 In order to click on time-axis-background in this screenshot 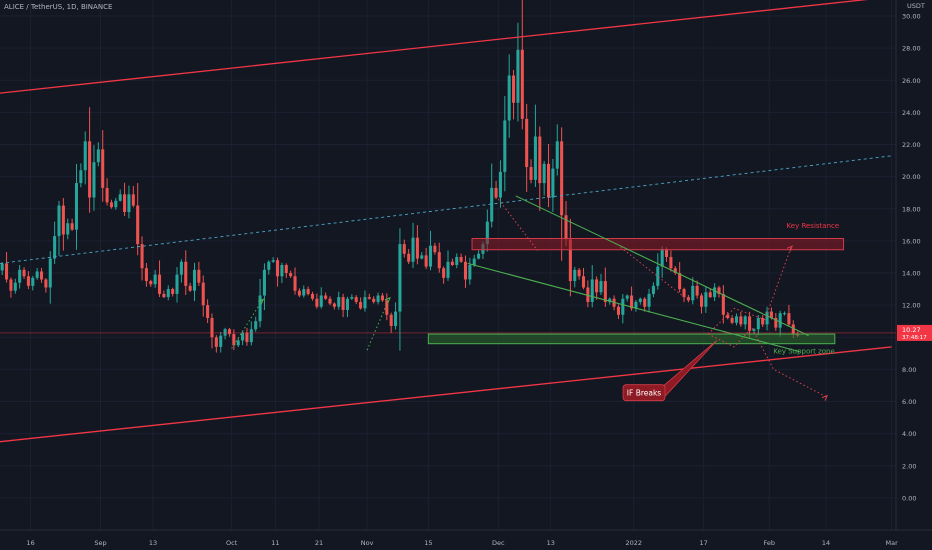, I will do `click(466, 540)`.